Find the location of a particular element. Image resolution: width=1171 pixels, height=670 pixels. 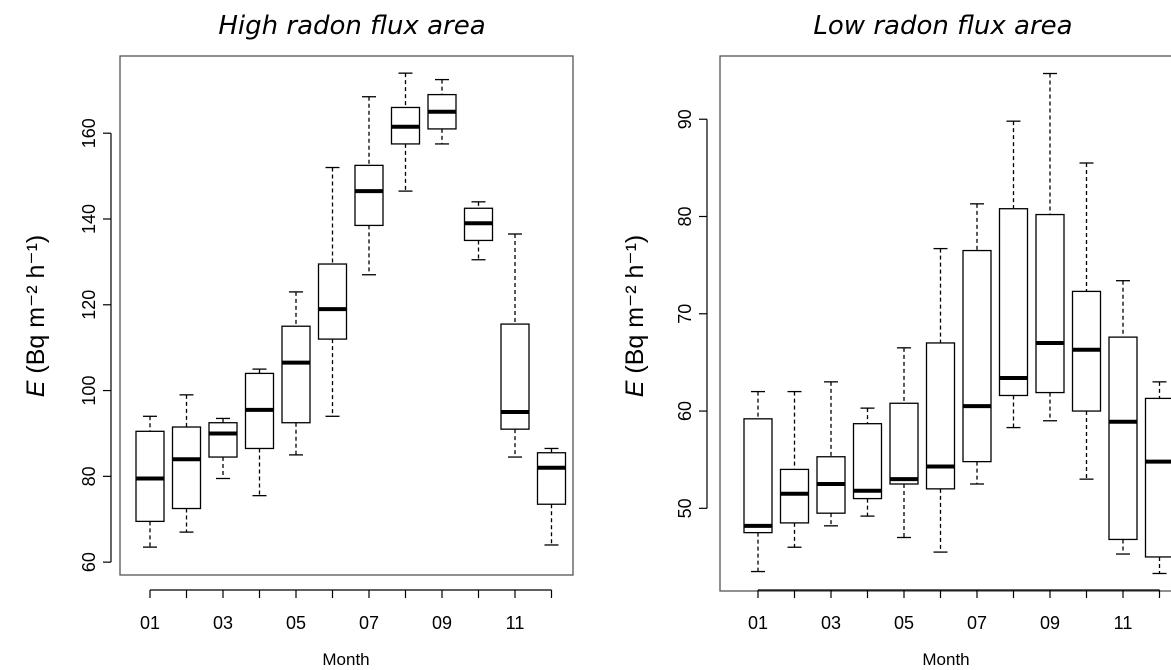

y-tick-label: 120 is located at coordinates (89, 305).